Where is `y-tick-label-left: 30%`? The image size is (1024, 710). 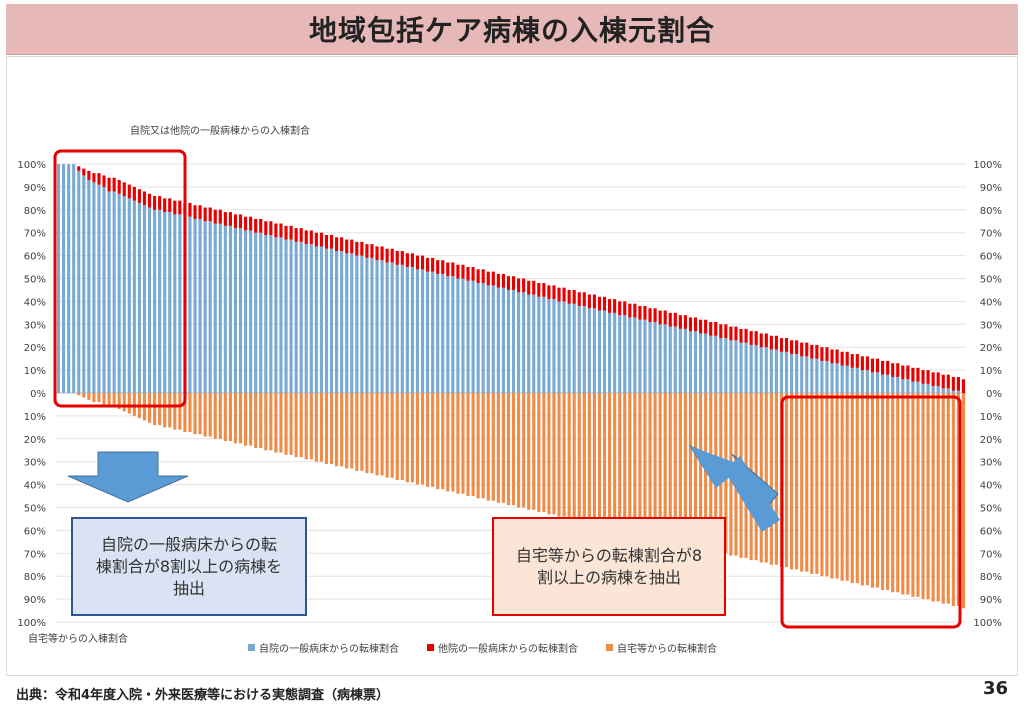 y-tick-label-left: 30% is located at coordinates (35, 463).